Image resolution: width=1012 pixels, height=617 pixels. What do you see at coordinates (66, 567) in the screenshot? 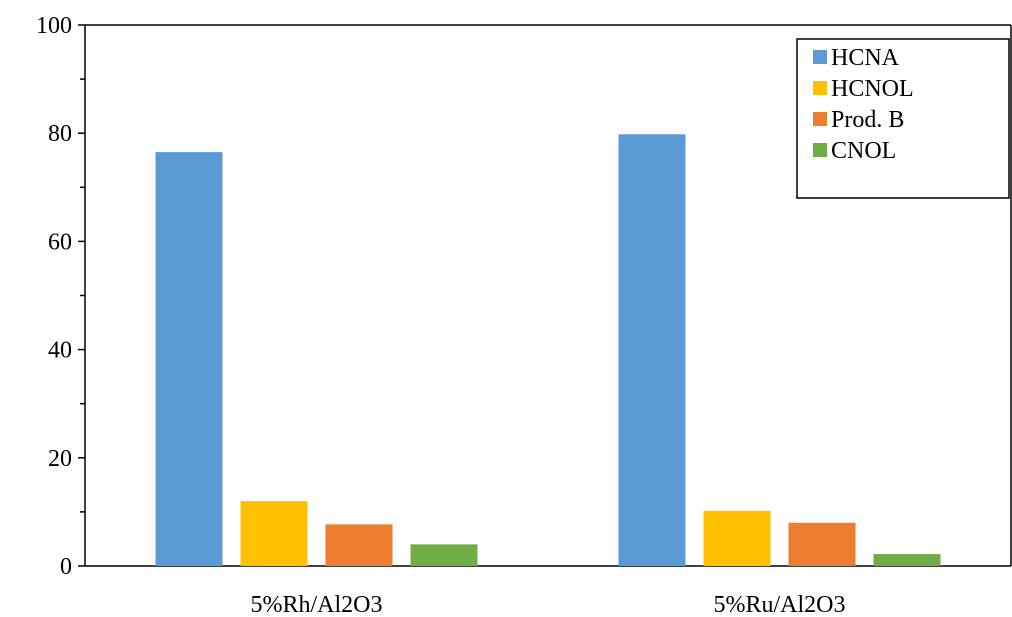
I see `y-tick-label: 0` at bounding box center [66, 567].